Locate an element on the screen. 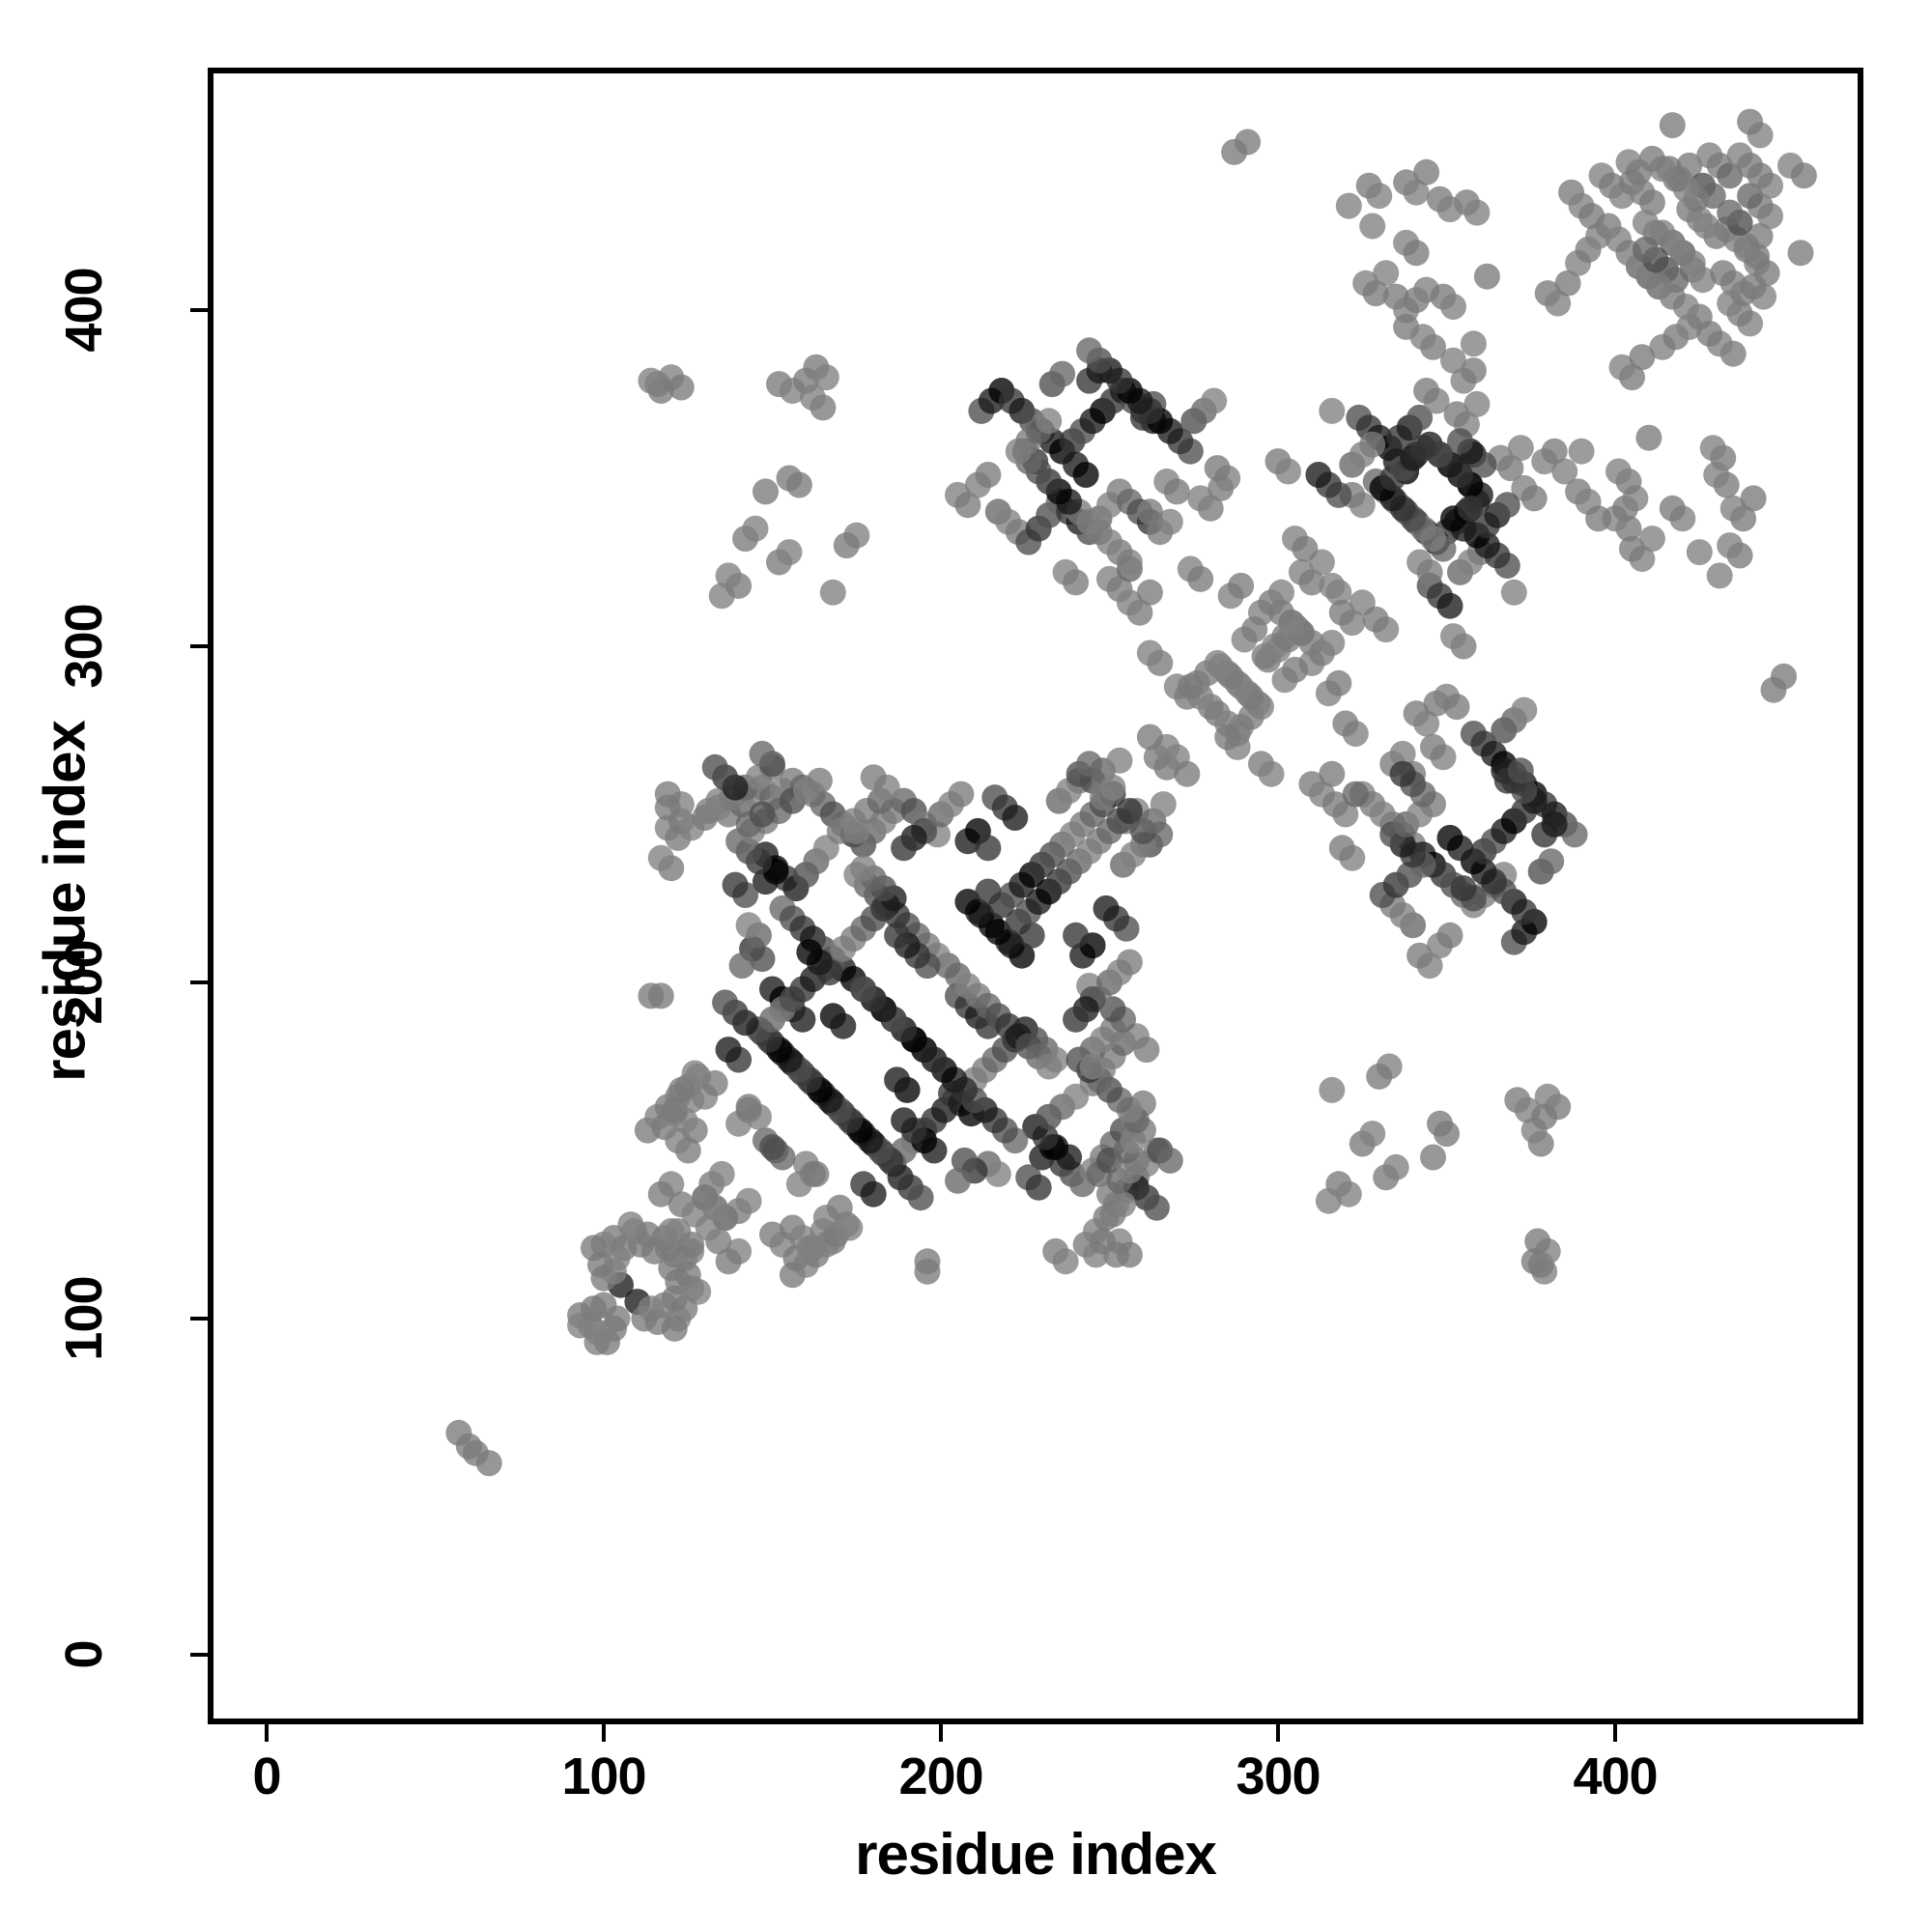  x-ticklabel-0: 0 is located at coordinates (266, 1776).